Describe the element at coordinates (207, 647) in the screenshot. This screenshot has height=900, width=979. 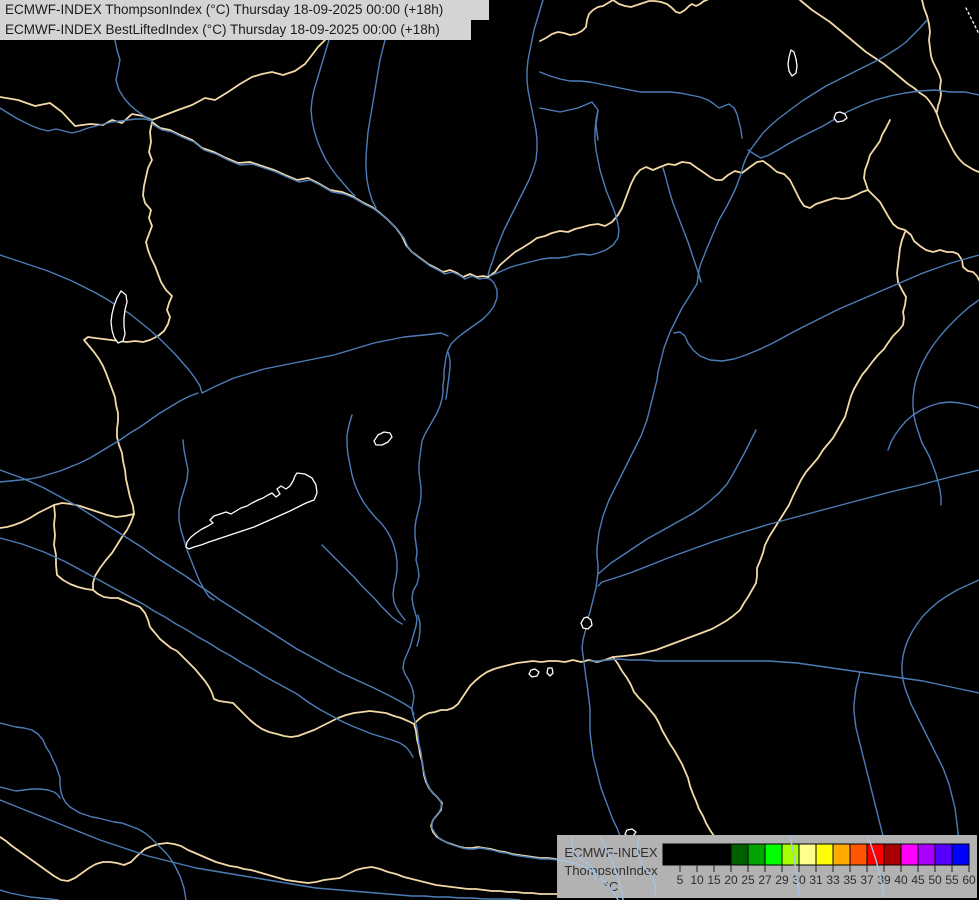
I see `river-drava` at that location.